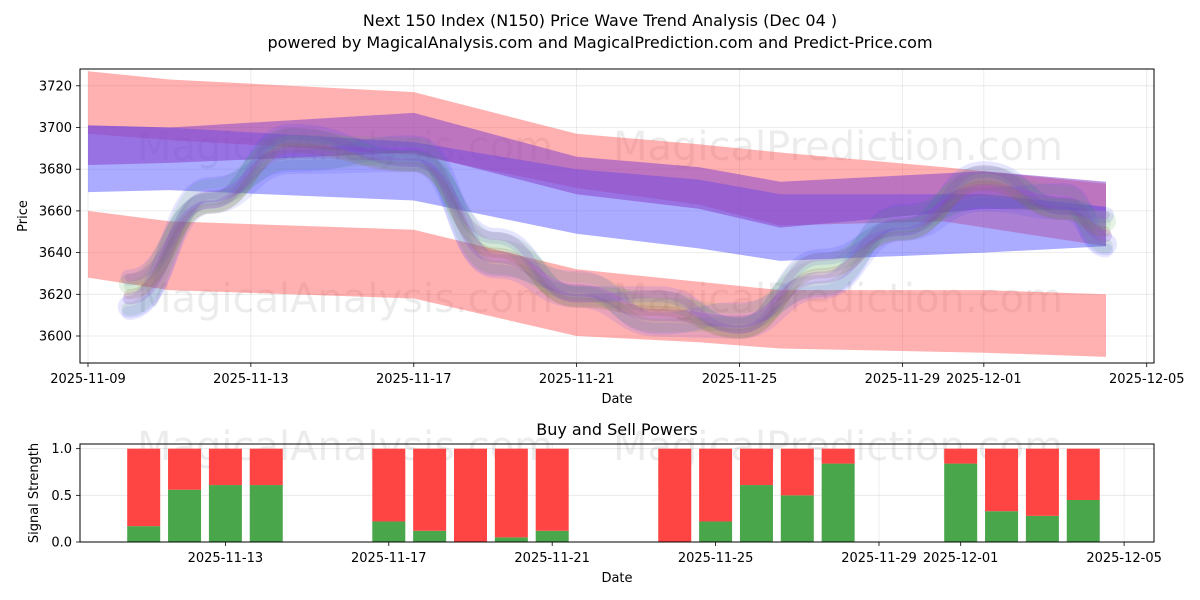 The height and width of the screenshot is (600, 1200). I want to click on price-x-tick-label: 2025-11-13, so click(251, 379).